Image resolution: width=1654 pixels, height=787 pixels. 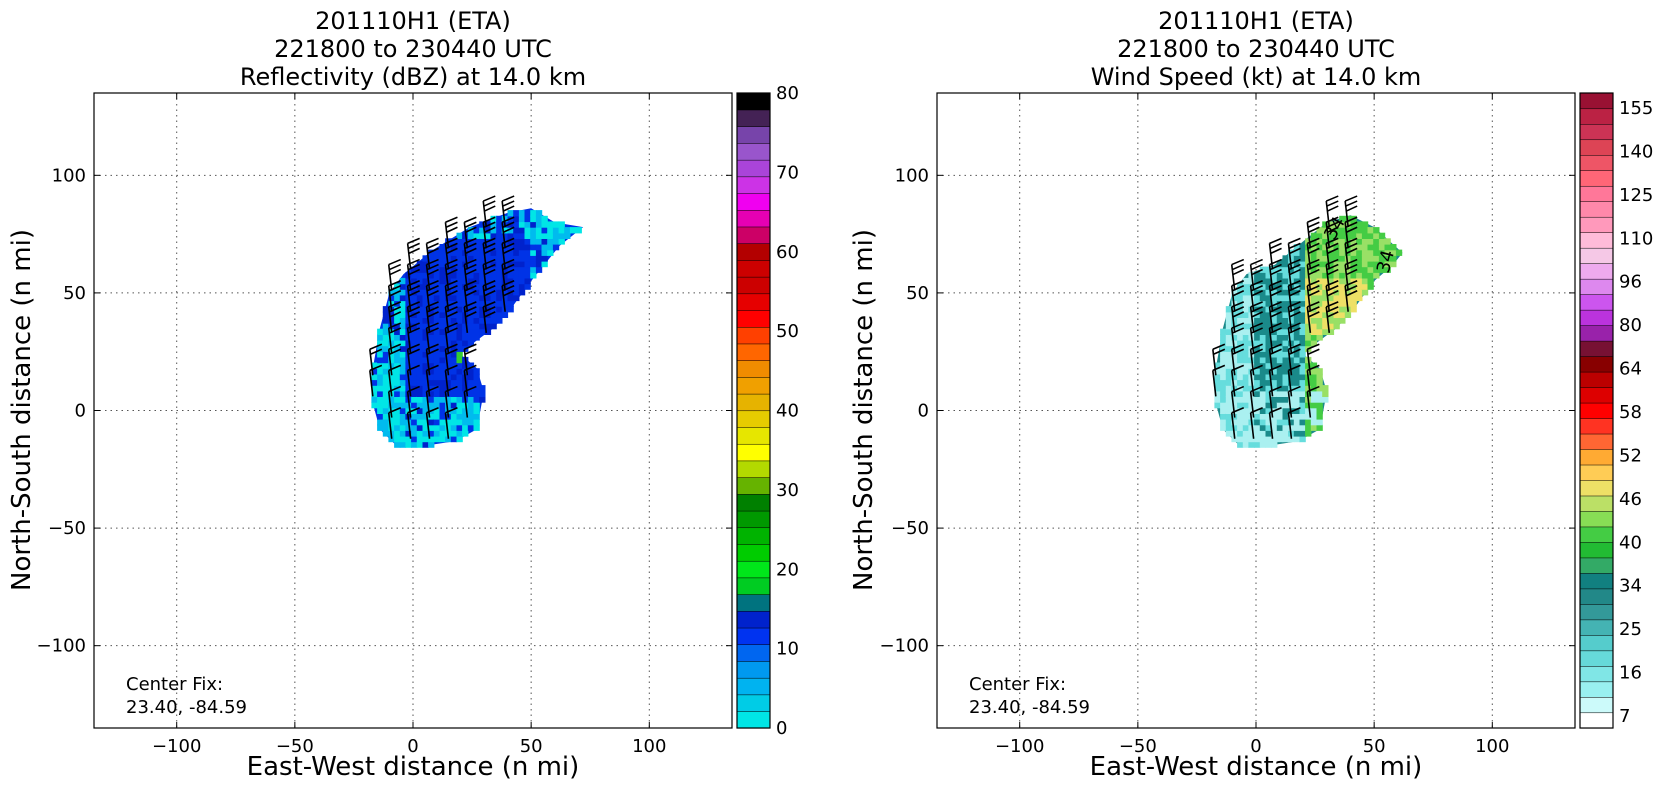 What do you see at coordinates (413, 21) in the screenshot?
I see `chart-title-line-1: 201110H1 (ETA)` at bounding box center [413, 21].